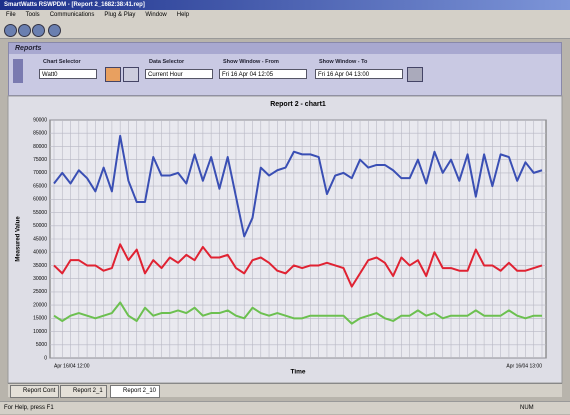 This screenshot has width=570, height=415. I want to click on y-tick-label: 75000, so click(40, 160).